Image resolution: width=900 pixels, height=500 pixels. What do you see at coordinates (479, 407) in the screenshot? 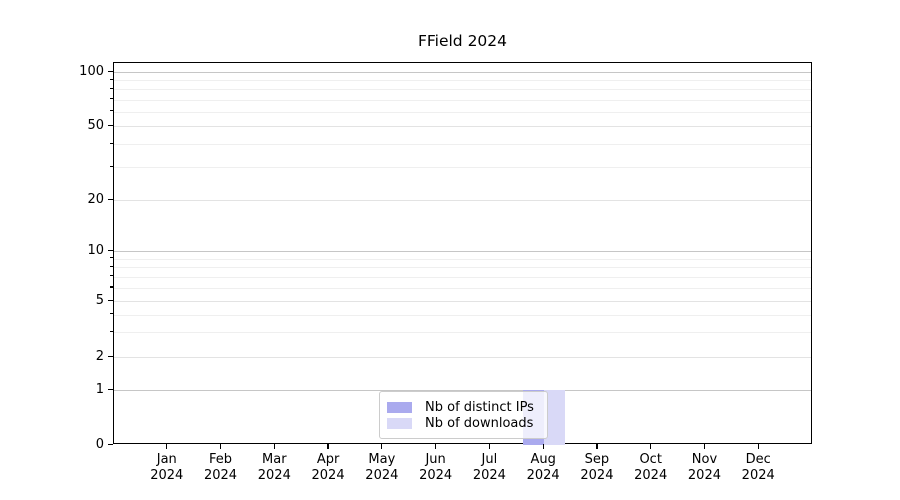
I see `legend-label-distinct-ips: Nb of distinct IPs` at bounding box center [479, 407].